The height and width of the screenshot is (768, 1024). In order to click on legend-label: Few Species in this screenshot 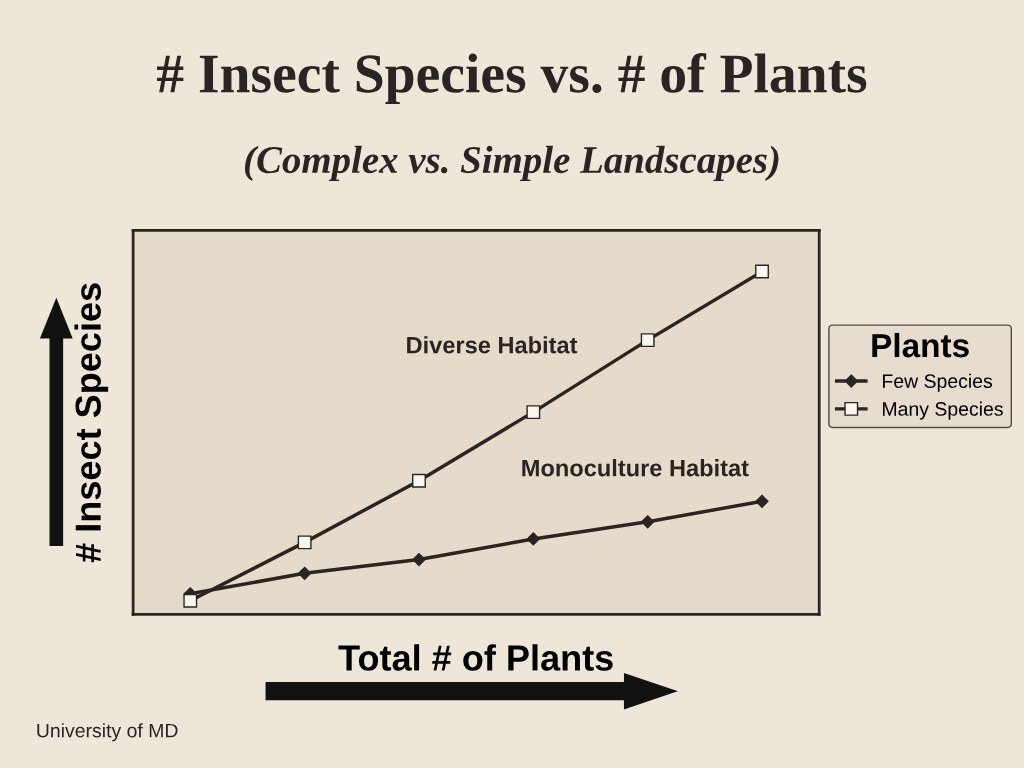, I will do `click(938, 382)`.